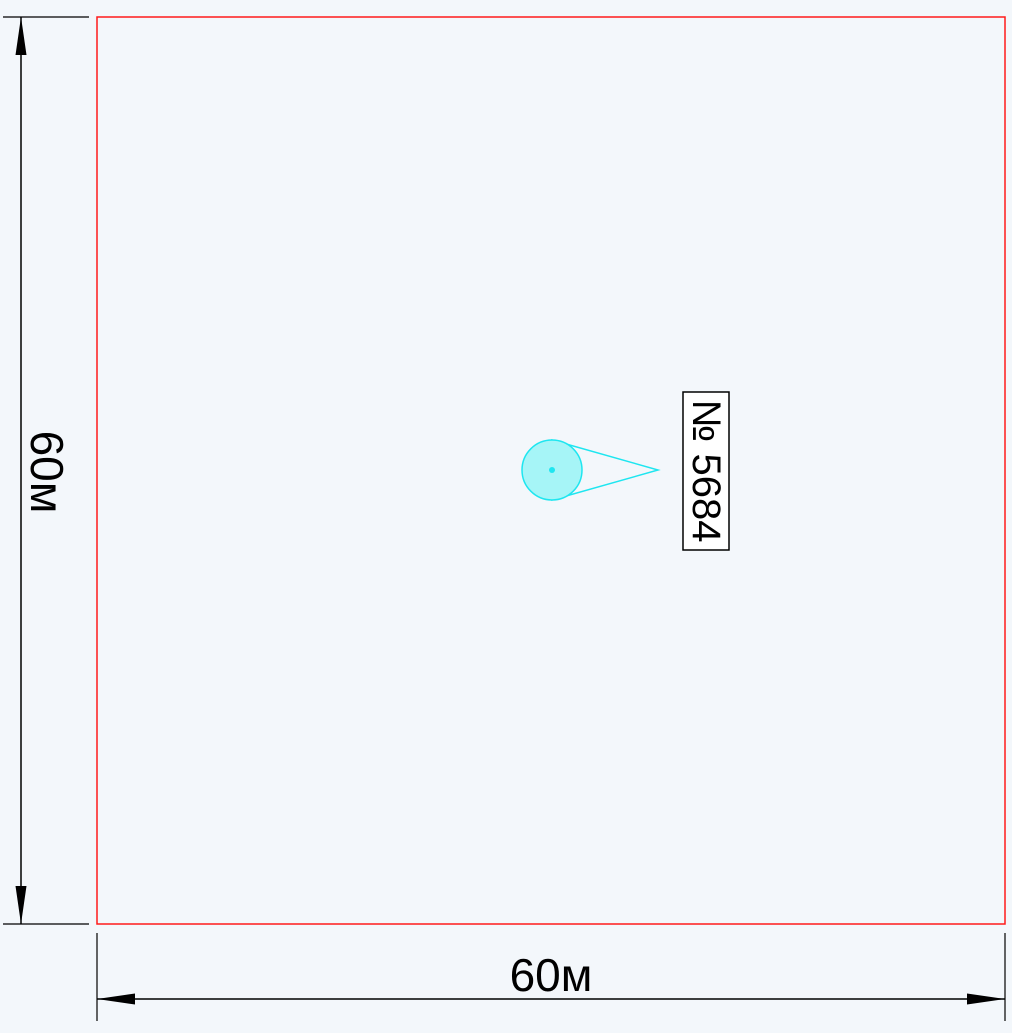 The height and width of the screenshot is (1033, 1012). What do you see at coordinates (986, 999) in the screenshot?
I see `arrow-right-icon` at bounding box center [986, 999].